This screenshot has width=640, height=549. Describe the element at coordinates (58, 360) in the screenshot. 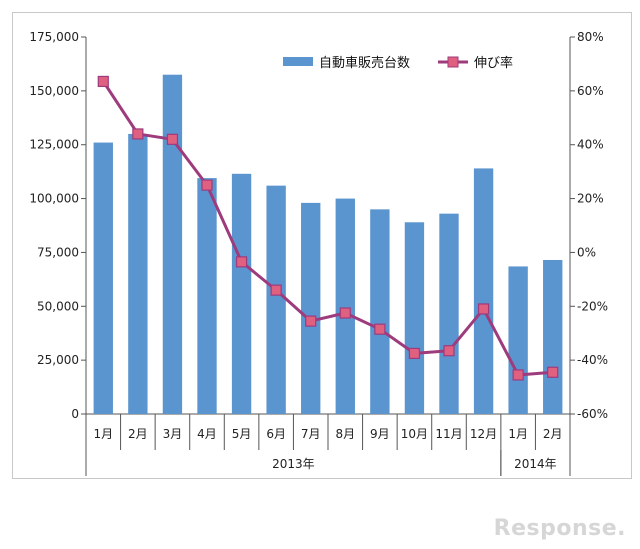

I see `left-tick-label: 25,000` at that location.